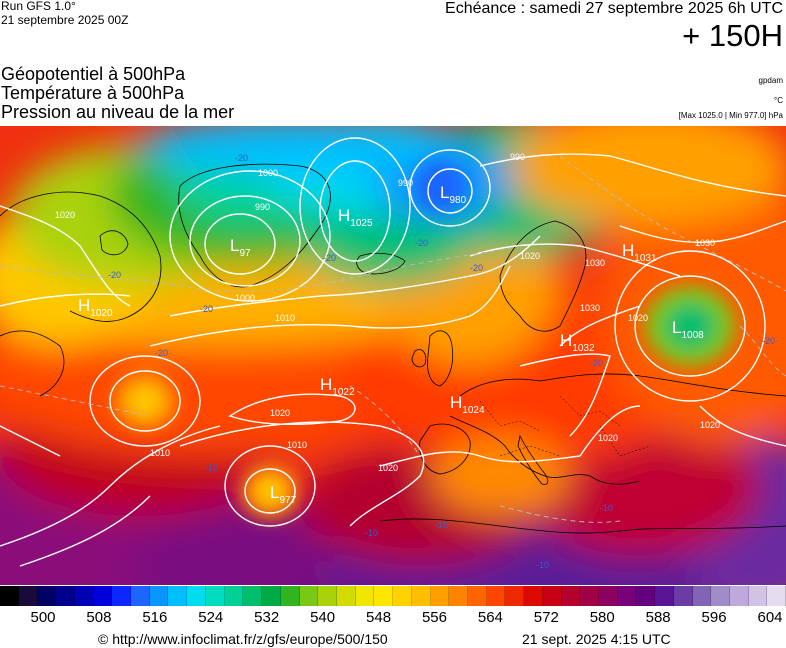 The height and width of the screenshot is (648, 786). Describe the element at coordinates (714, 617) in the screenshot. I see `colorbar-tick-label: 596` at that location.